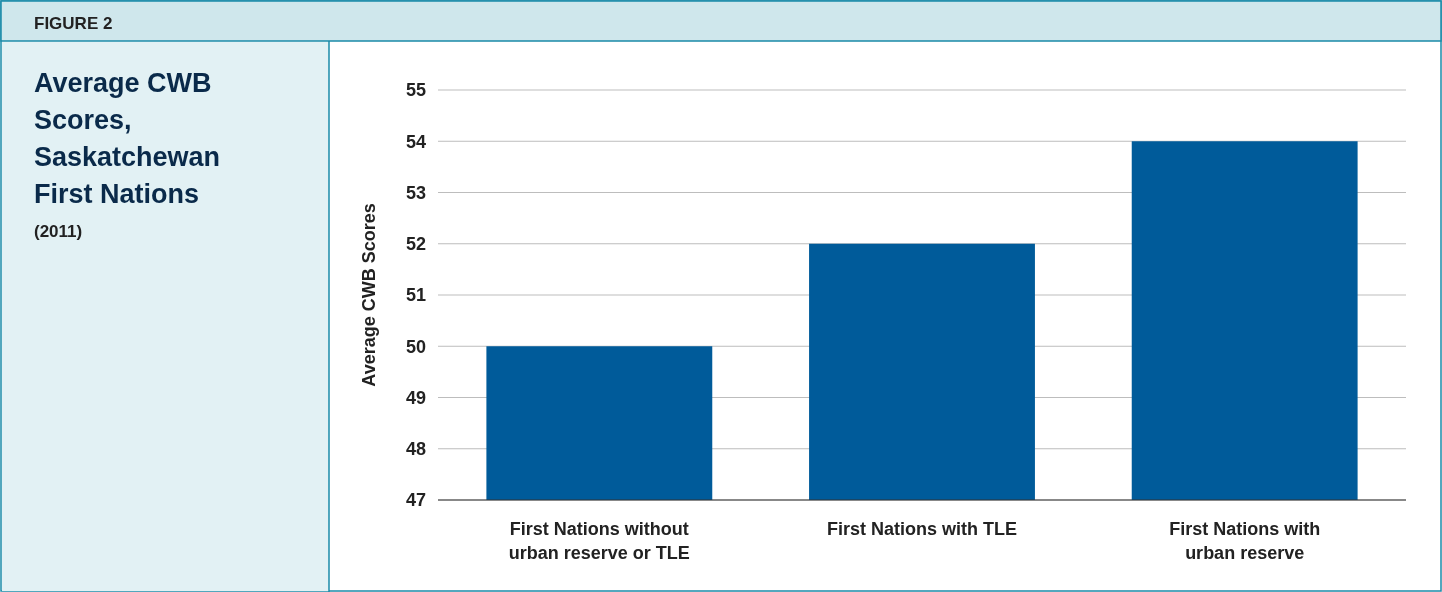  What do you see at coordinates (415, 90) in the screenshot?
I see `y-tick-label: 55` at bounding box center [415, 90].